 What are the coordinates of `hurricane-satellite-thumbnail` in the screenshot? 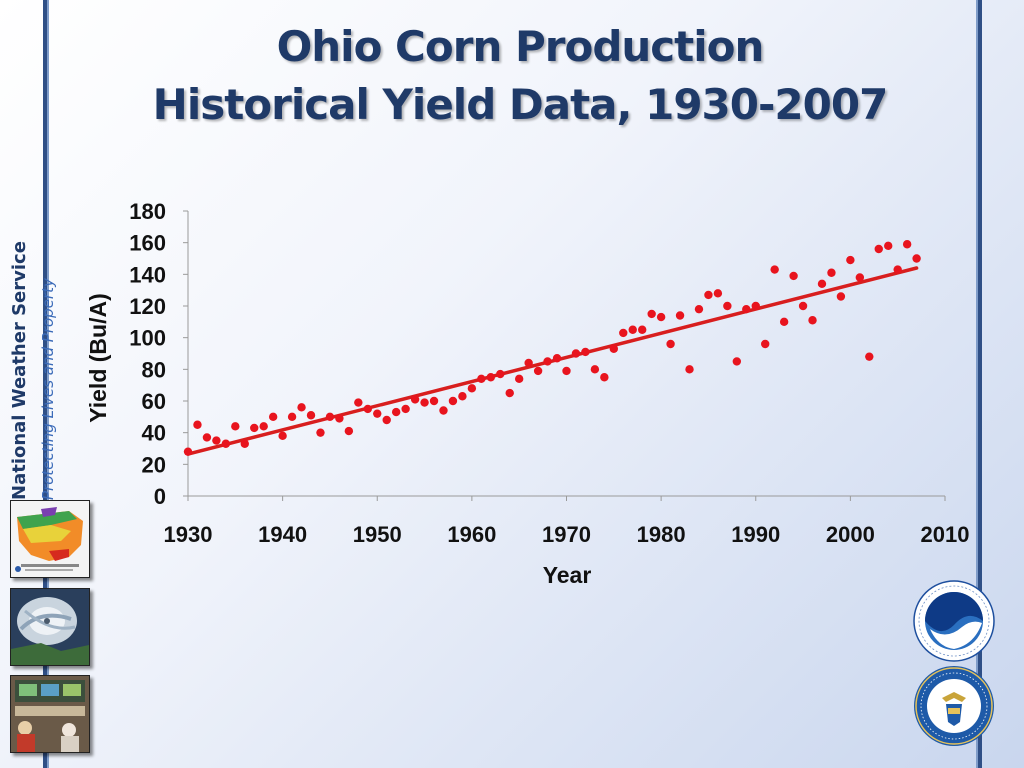 It's located at (50, 627).